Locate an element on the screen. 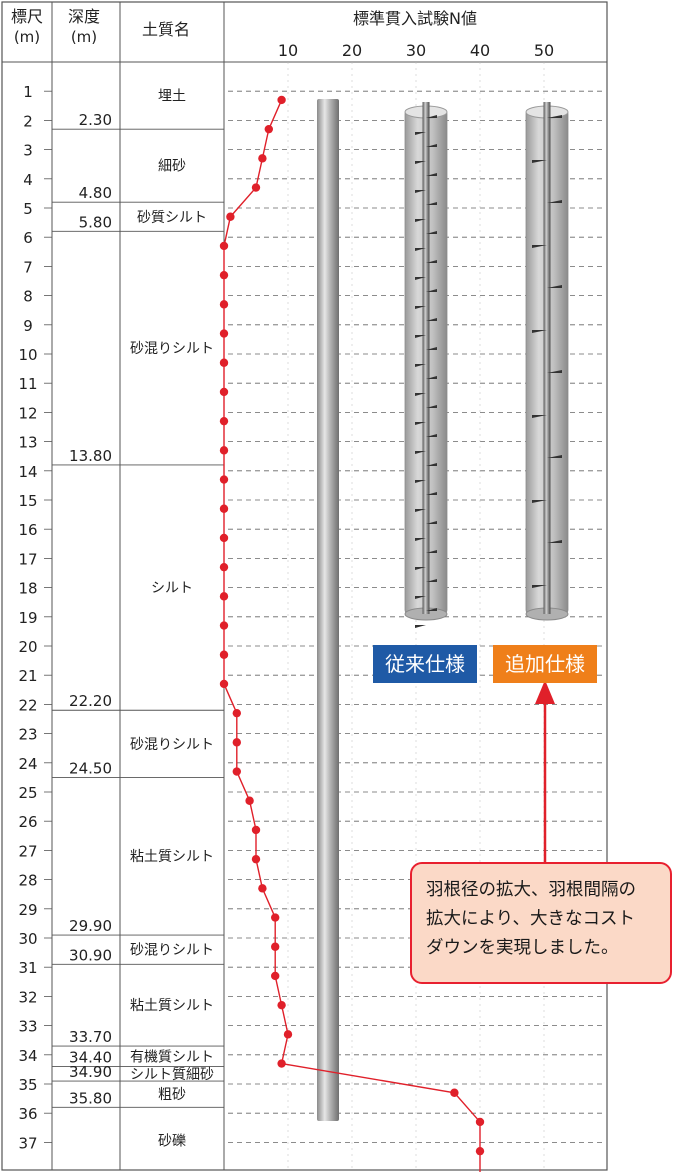 The height and width of the screenshot is (1172, 678). scale-number: 9 is located at coordinates (28, 326).